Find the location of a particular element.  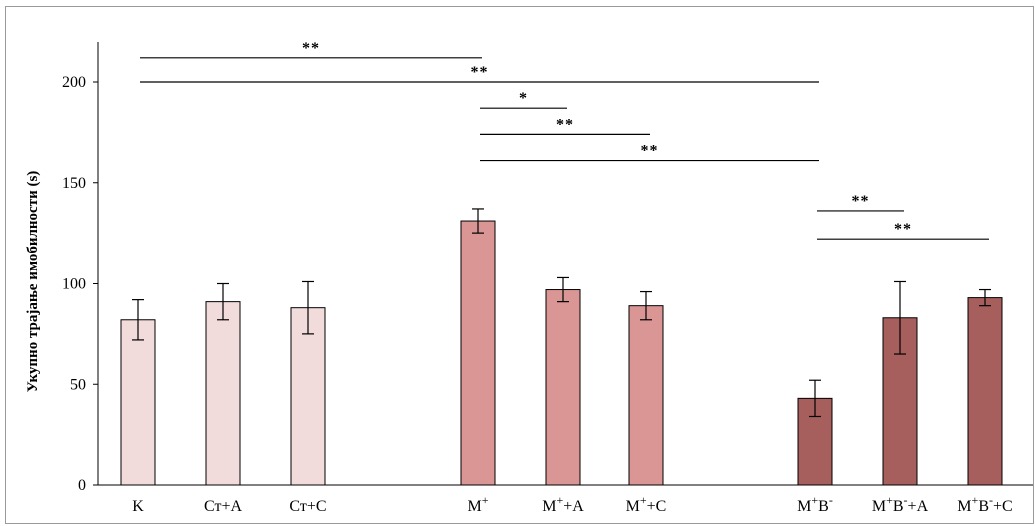

category-label: М++А is located at coordinates (563, 504).